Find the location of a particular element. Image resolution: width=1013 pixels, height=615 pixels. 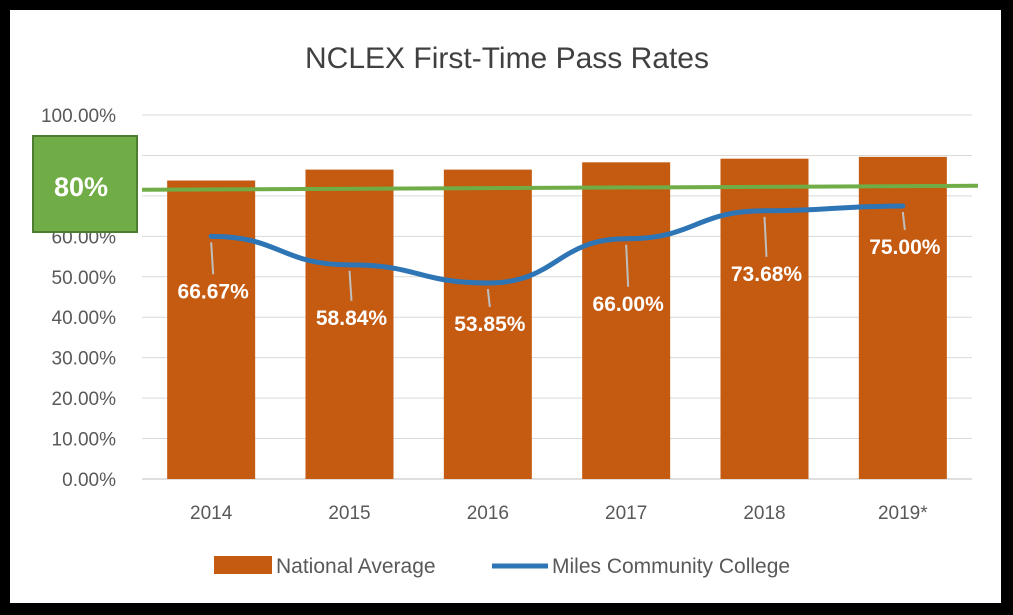

legend-label: National Average is located at coordinates (356, 566).